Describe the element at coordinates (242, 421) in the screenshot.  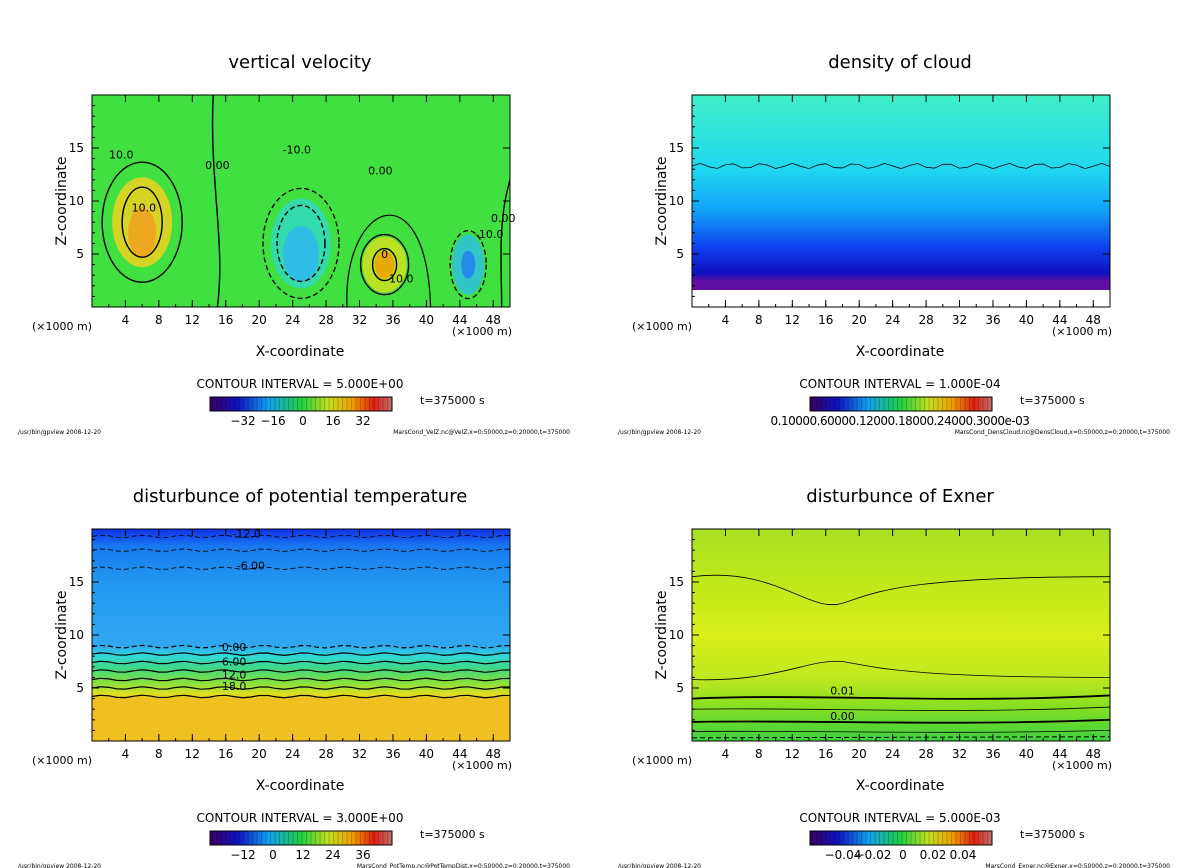
I see `colorbar-tick-label: −32` at that location.